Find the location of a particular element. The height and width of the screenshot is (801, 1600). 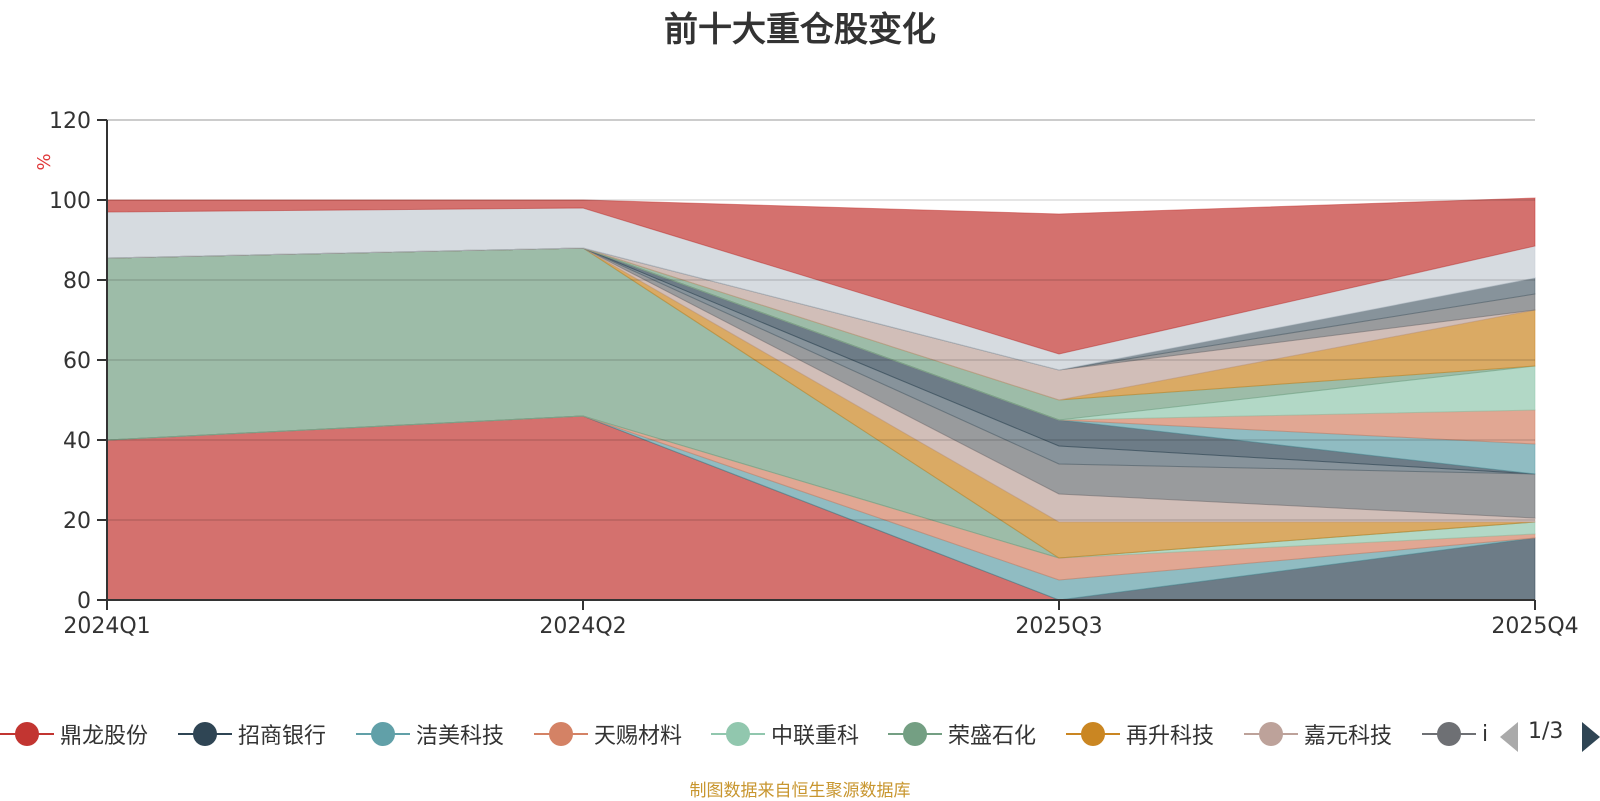

legend-item: 荣盛石化 is located at coordinates (962, 734).